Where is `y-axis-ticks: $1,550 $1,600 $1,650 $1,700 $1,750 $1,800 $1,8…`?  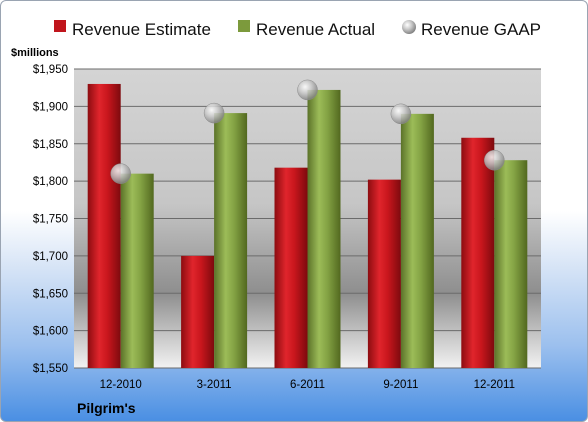
y-axis-ticks: $1,550 $1,600 $1,650 $1,700 $1,750 $1,800 $1,8… is located at coordinates (50, 219).